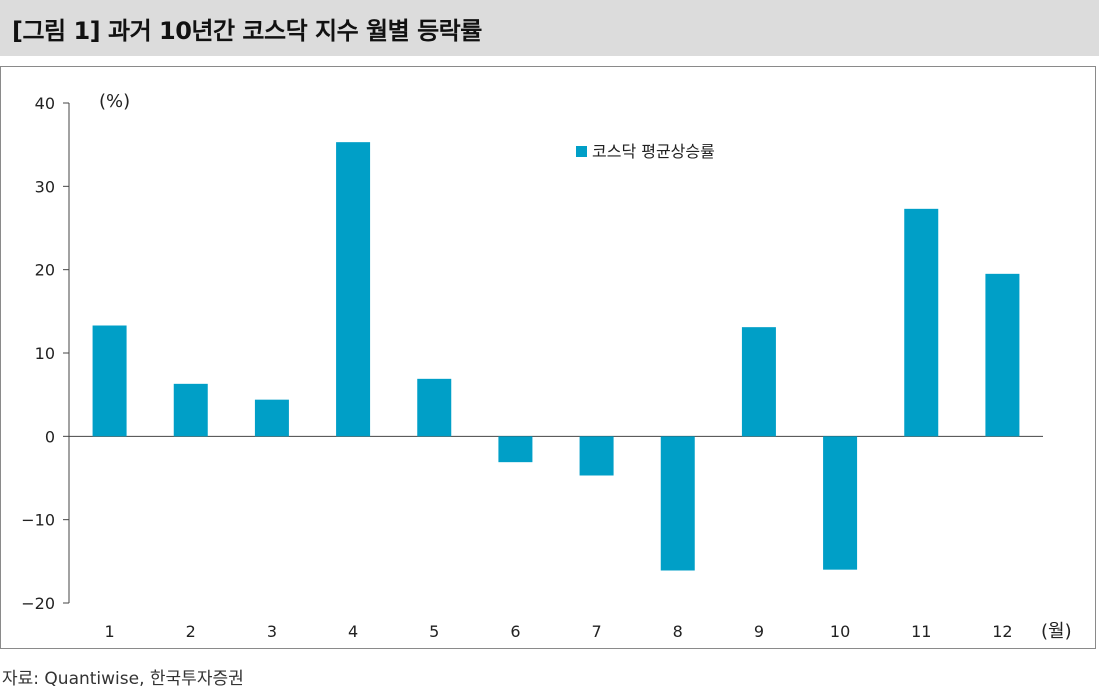  I want to click on x-tick-label: 10, so click(840, 631).